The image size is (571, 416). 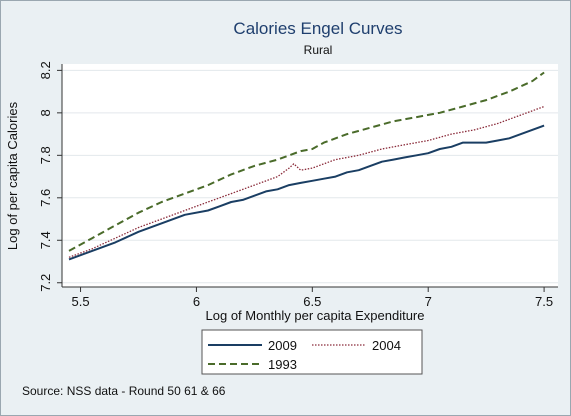 What do you see at coordinates (12, 175) in the screenshot?
I see `y-axis-label: Log of per capita Calories` at bounding box center [12, 175].